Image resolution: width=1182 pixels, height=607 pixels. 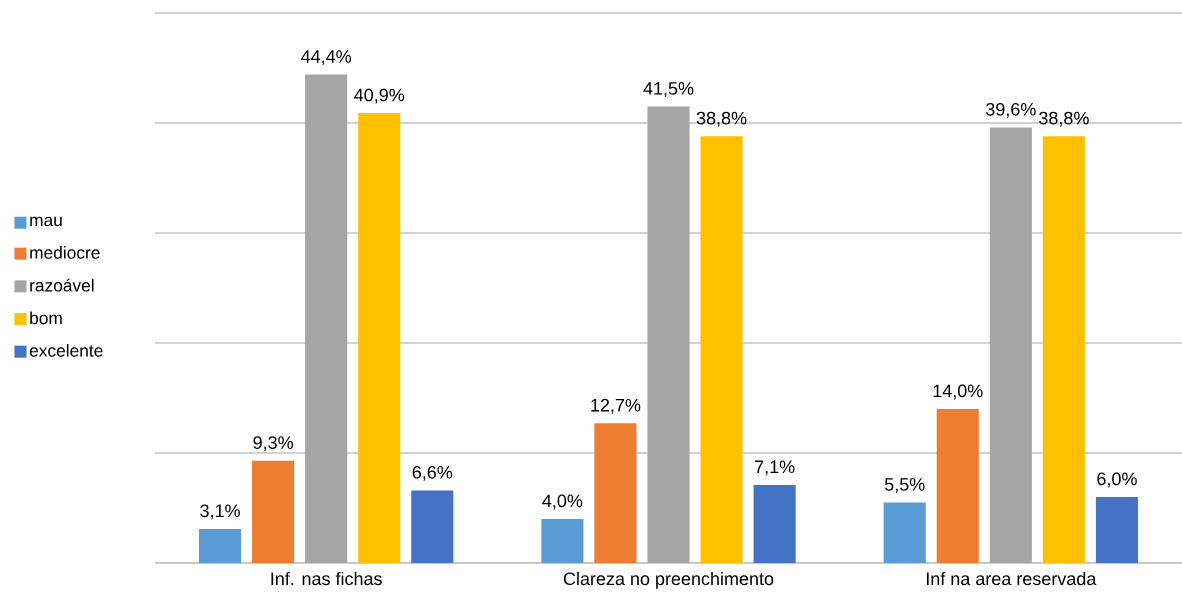 What do you see at coordinates (1117, 480) in the screenshot?
I see `data-label: 6,0%` at bounding box center [1117, 480].